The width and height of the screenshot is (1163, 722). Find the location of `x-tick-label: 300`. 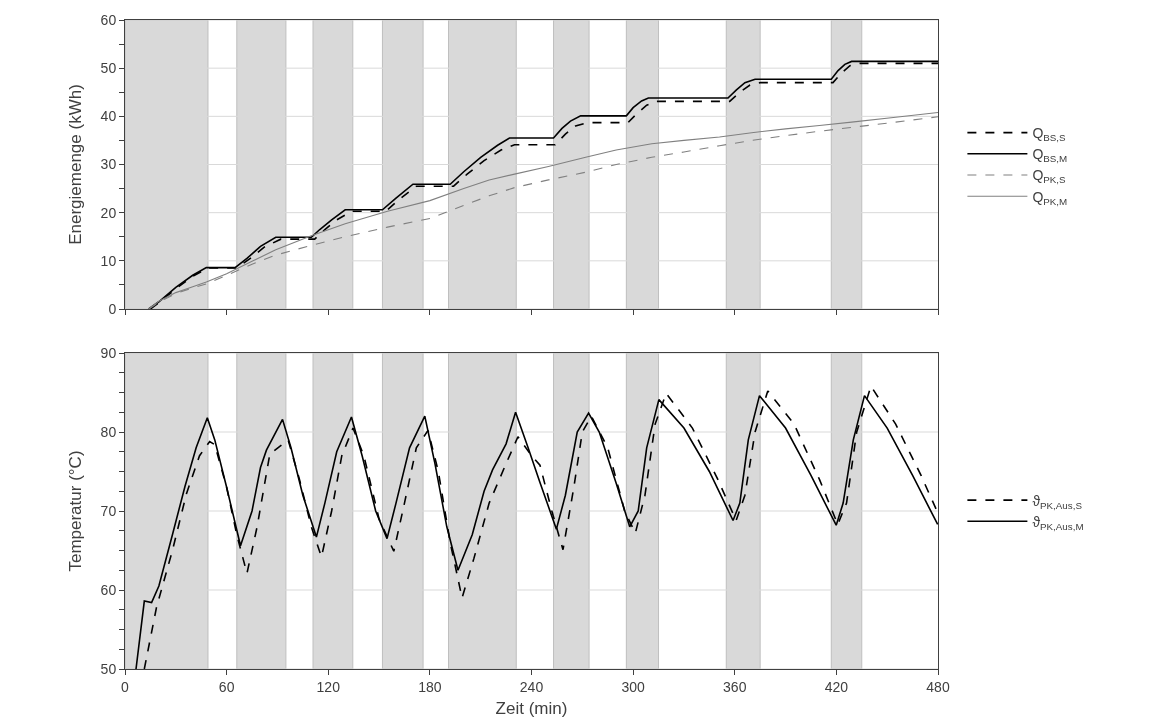

x-tick-label: 300 is located at coordinates (633, 686).